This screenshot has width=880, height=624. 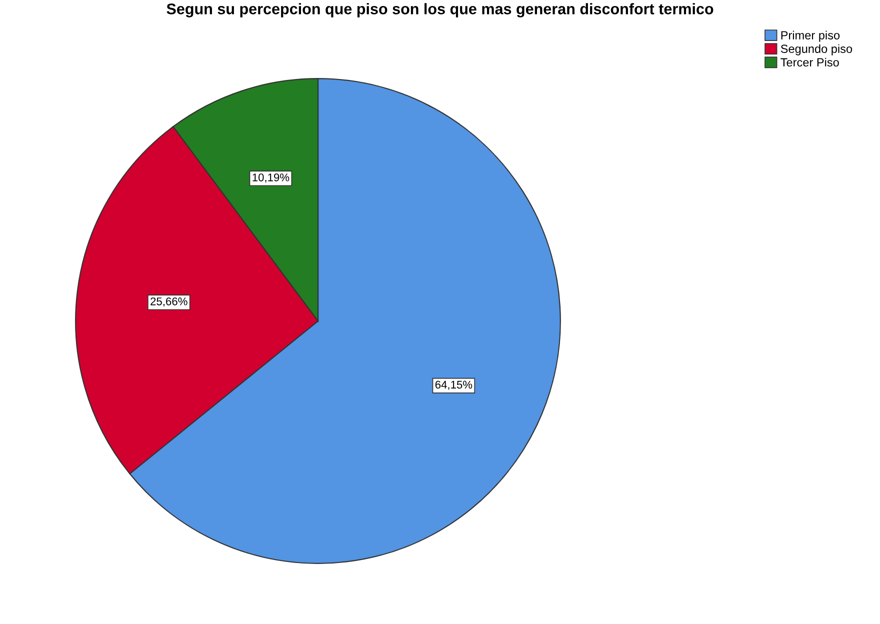 I want to click on legend-label: Tercer Piso, so click(x=809, y=62).